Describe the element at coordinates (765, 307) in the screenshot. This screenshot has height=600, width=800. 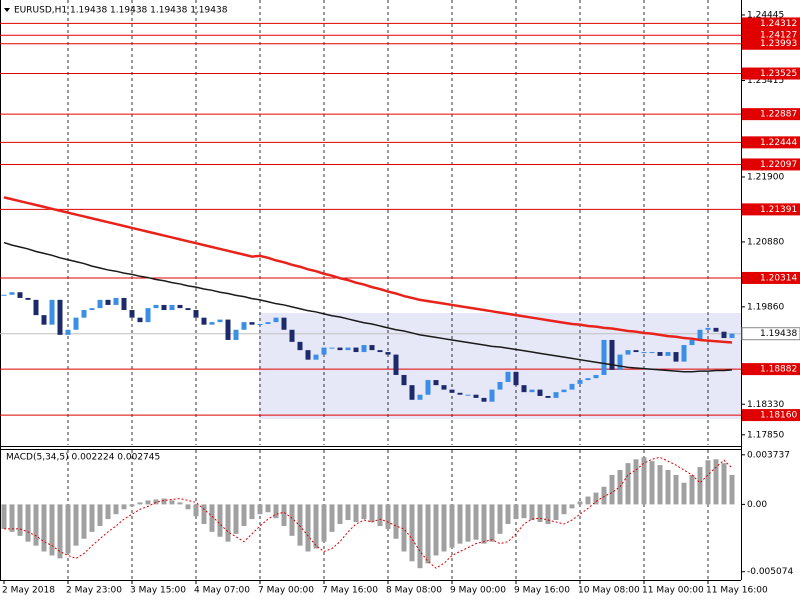
I see `y-tick-label: 1.19860` at that location.